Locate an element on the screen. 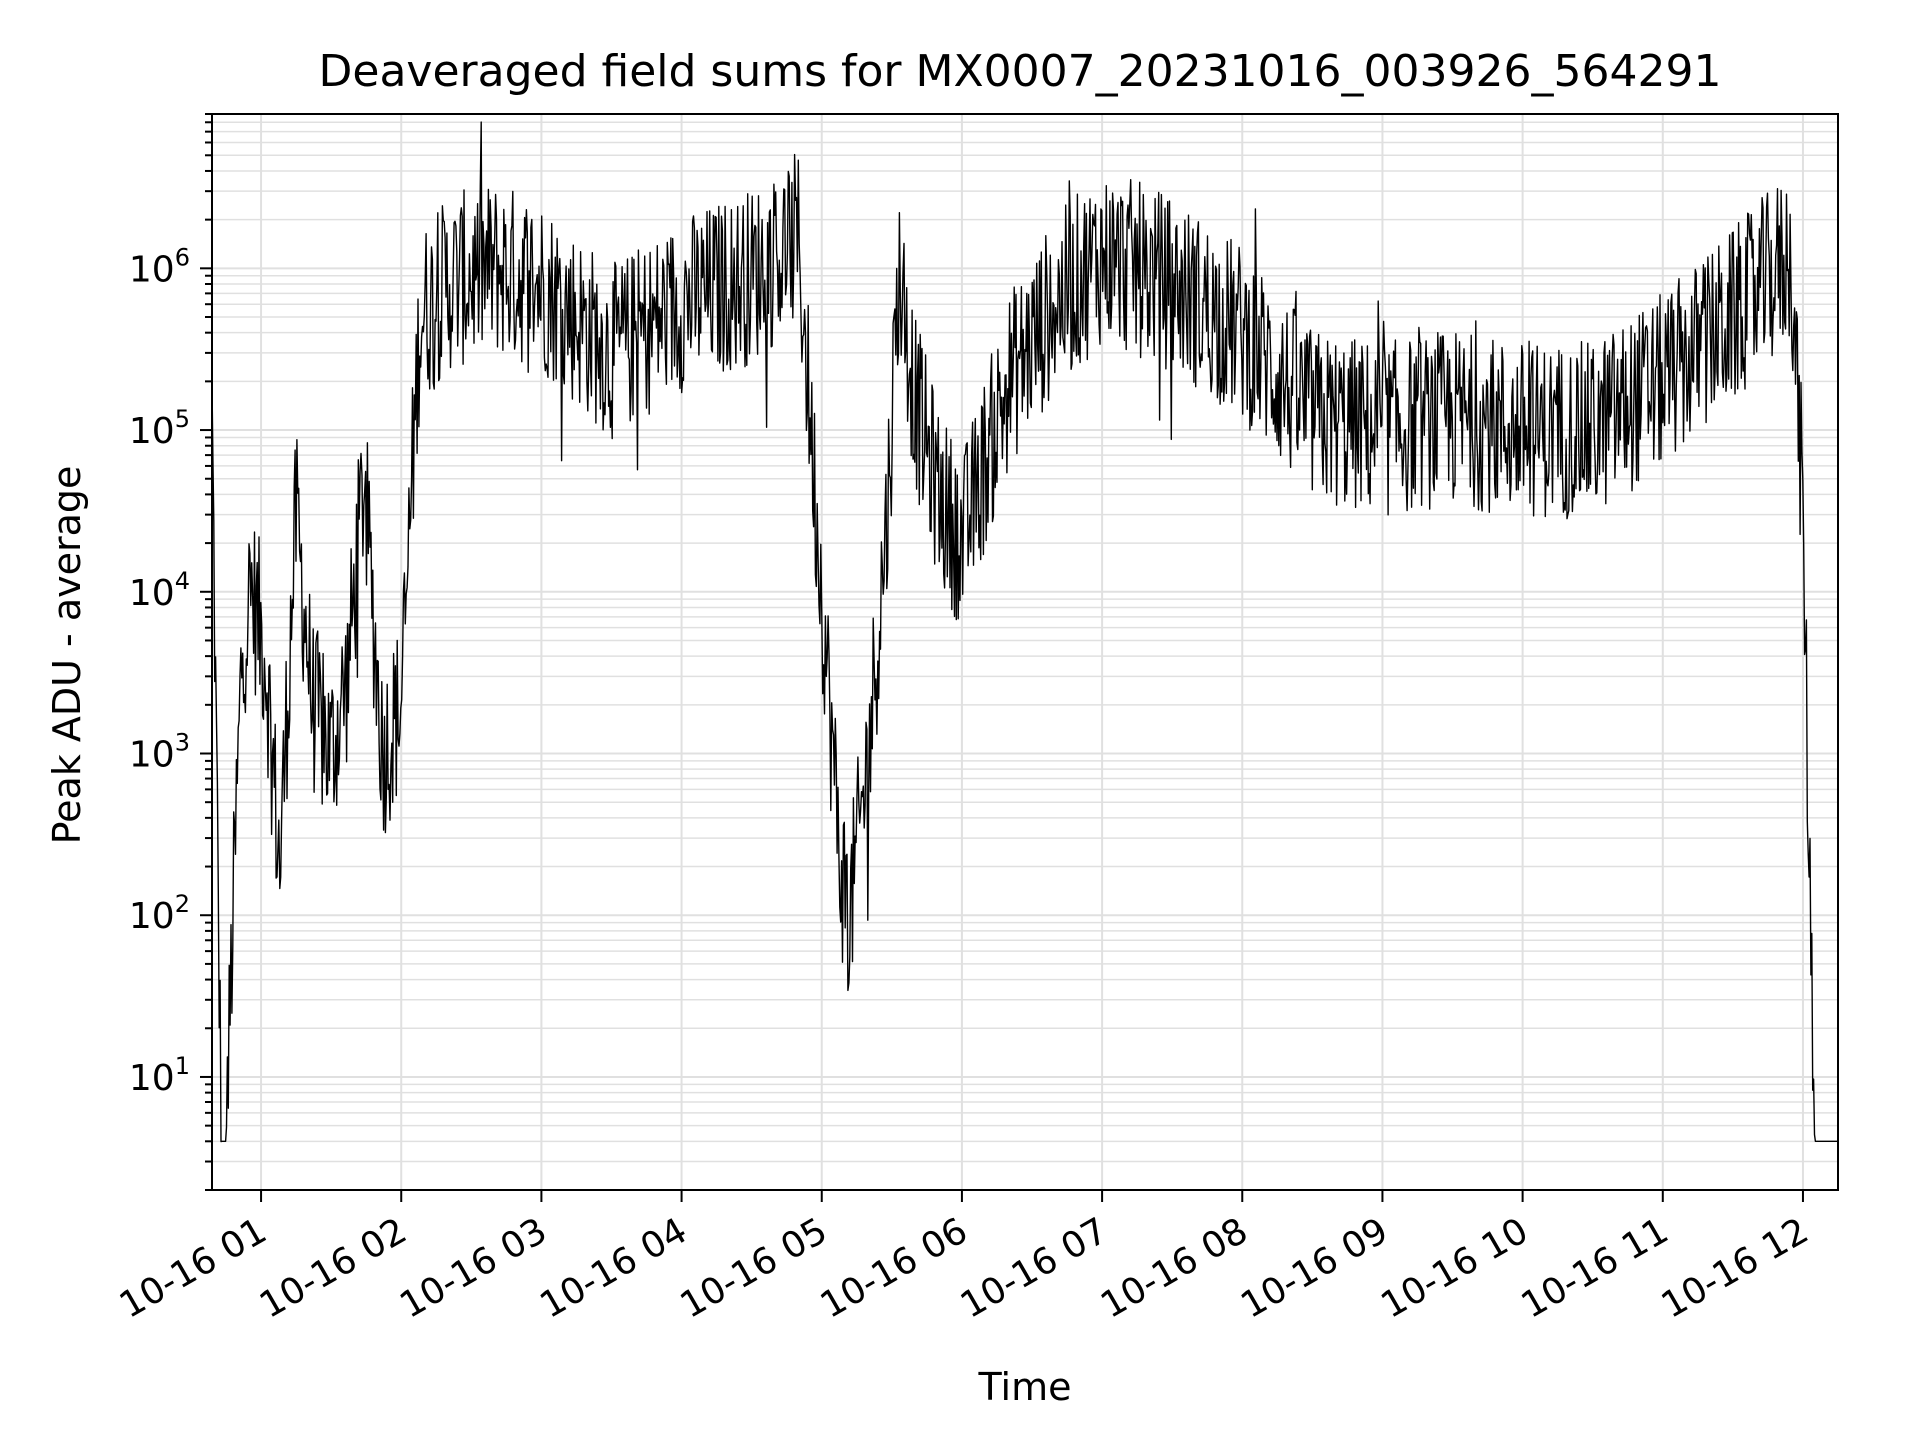 The width and height of the screenshot is (1920, 1440). x-tick-label: 10-16 07 is located at coordinates (1034, 1268).